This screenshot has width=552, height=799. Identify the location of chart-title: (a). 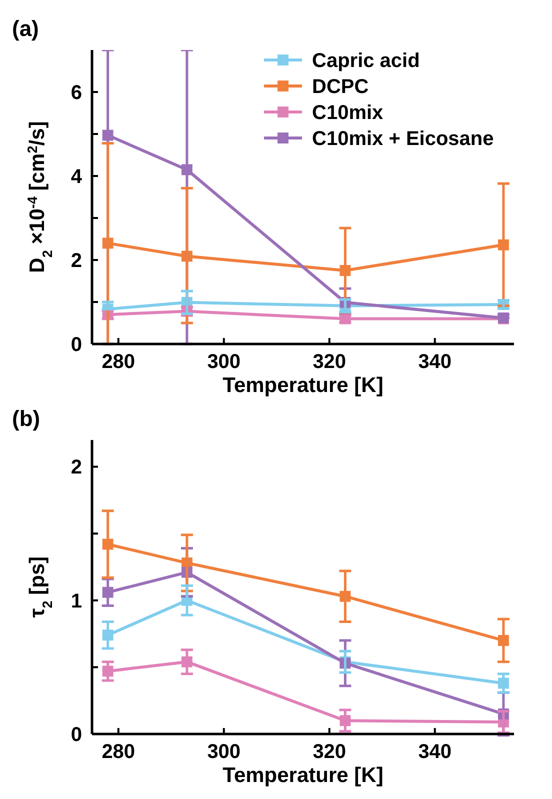
(25, 28).